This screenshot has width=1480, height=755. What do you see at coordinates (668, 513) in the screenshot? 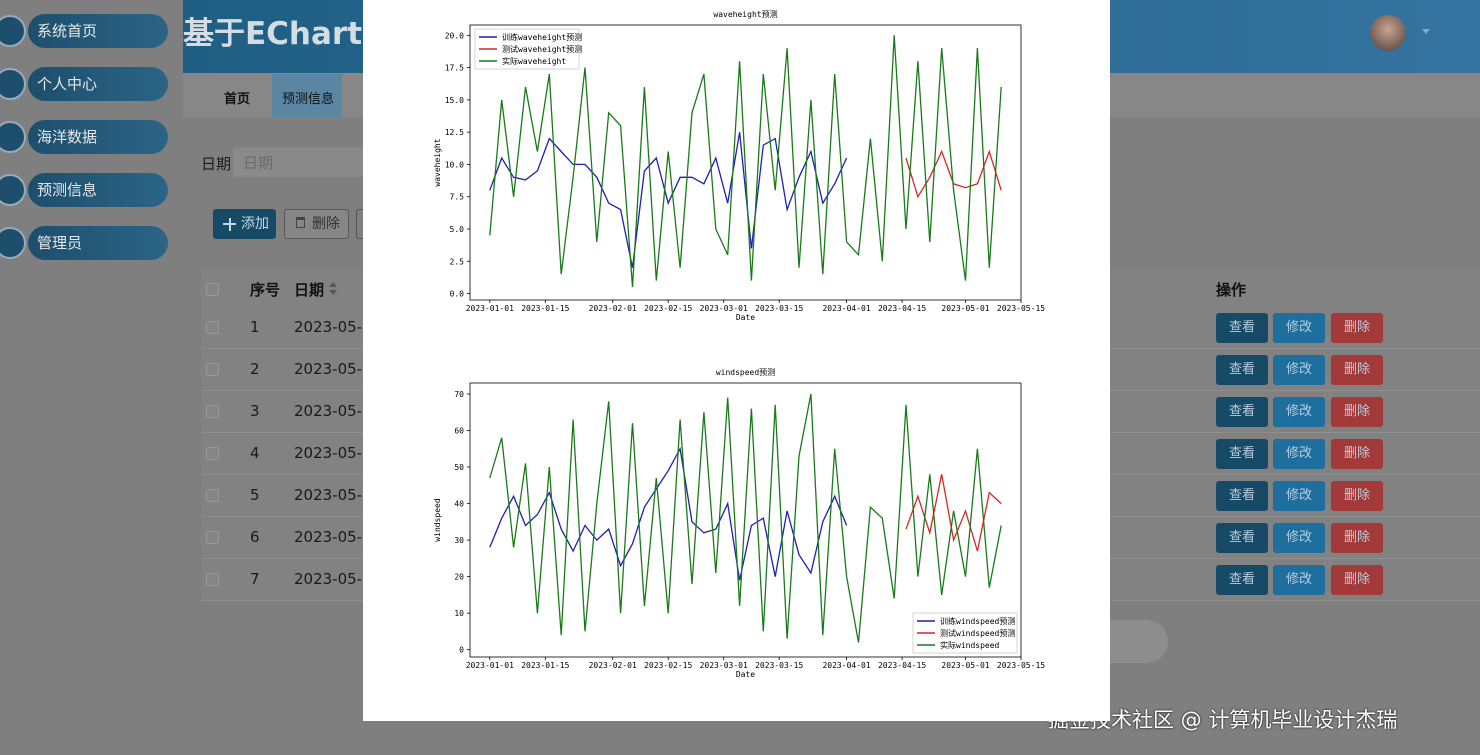
I see `series-line` at bounding box center [668, 513].